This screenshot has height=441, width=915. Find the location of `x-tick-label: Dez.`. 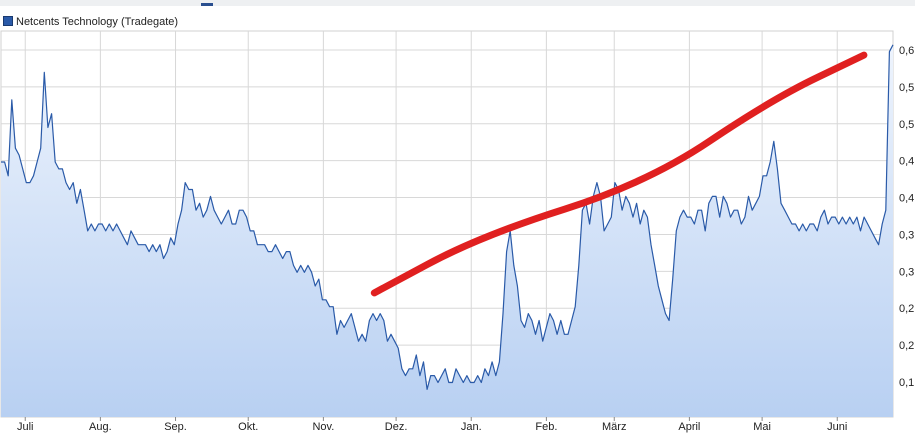

x-tick-label: Dez. is located at coordinates (396, 427).